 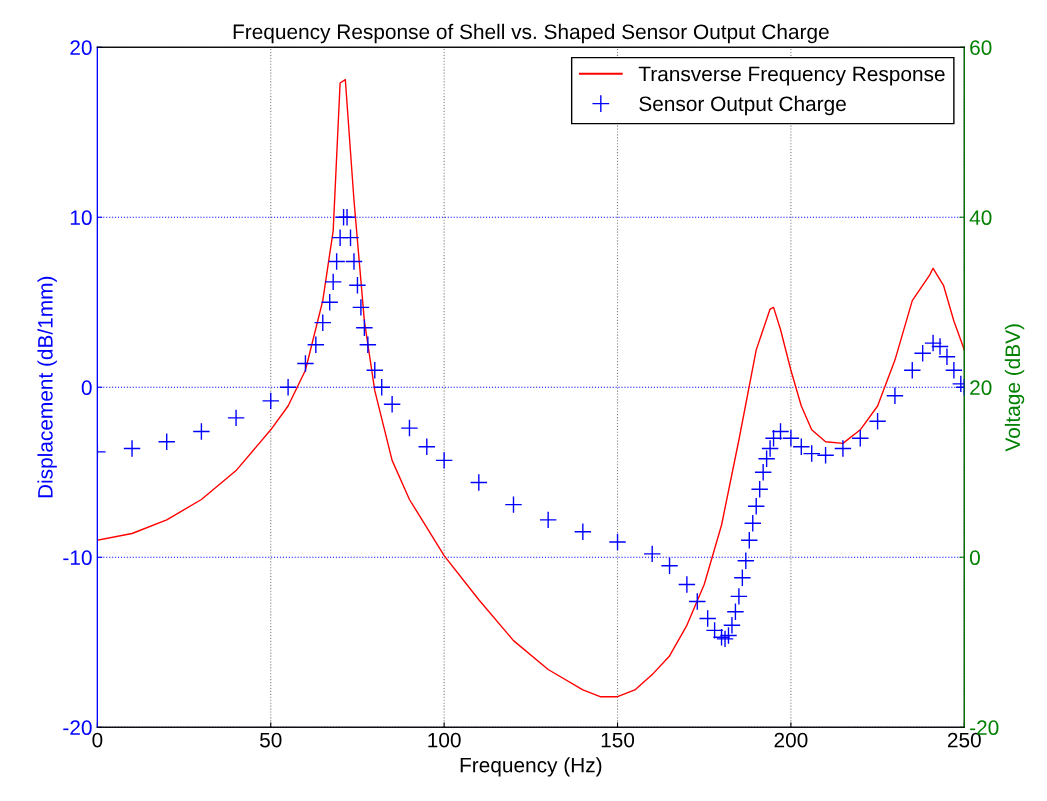 What do you see at coordinates (86, 388) in the screenshot?
I see `y-tick-label: 0` at bounding box center [86, 388].